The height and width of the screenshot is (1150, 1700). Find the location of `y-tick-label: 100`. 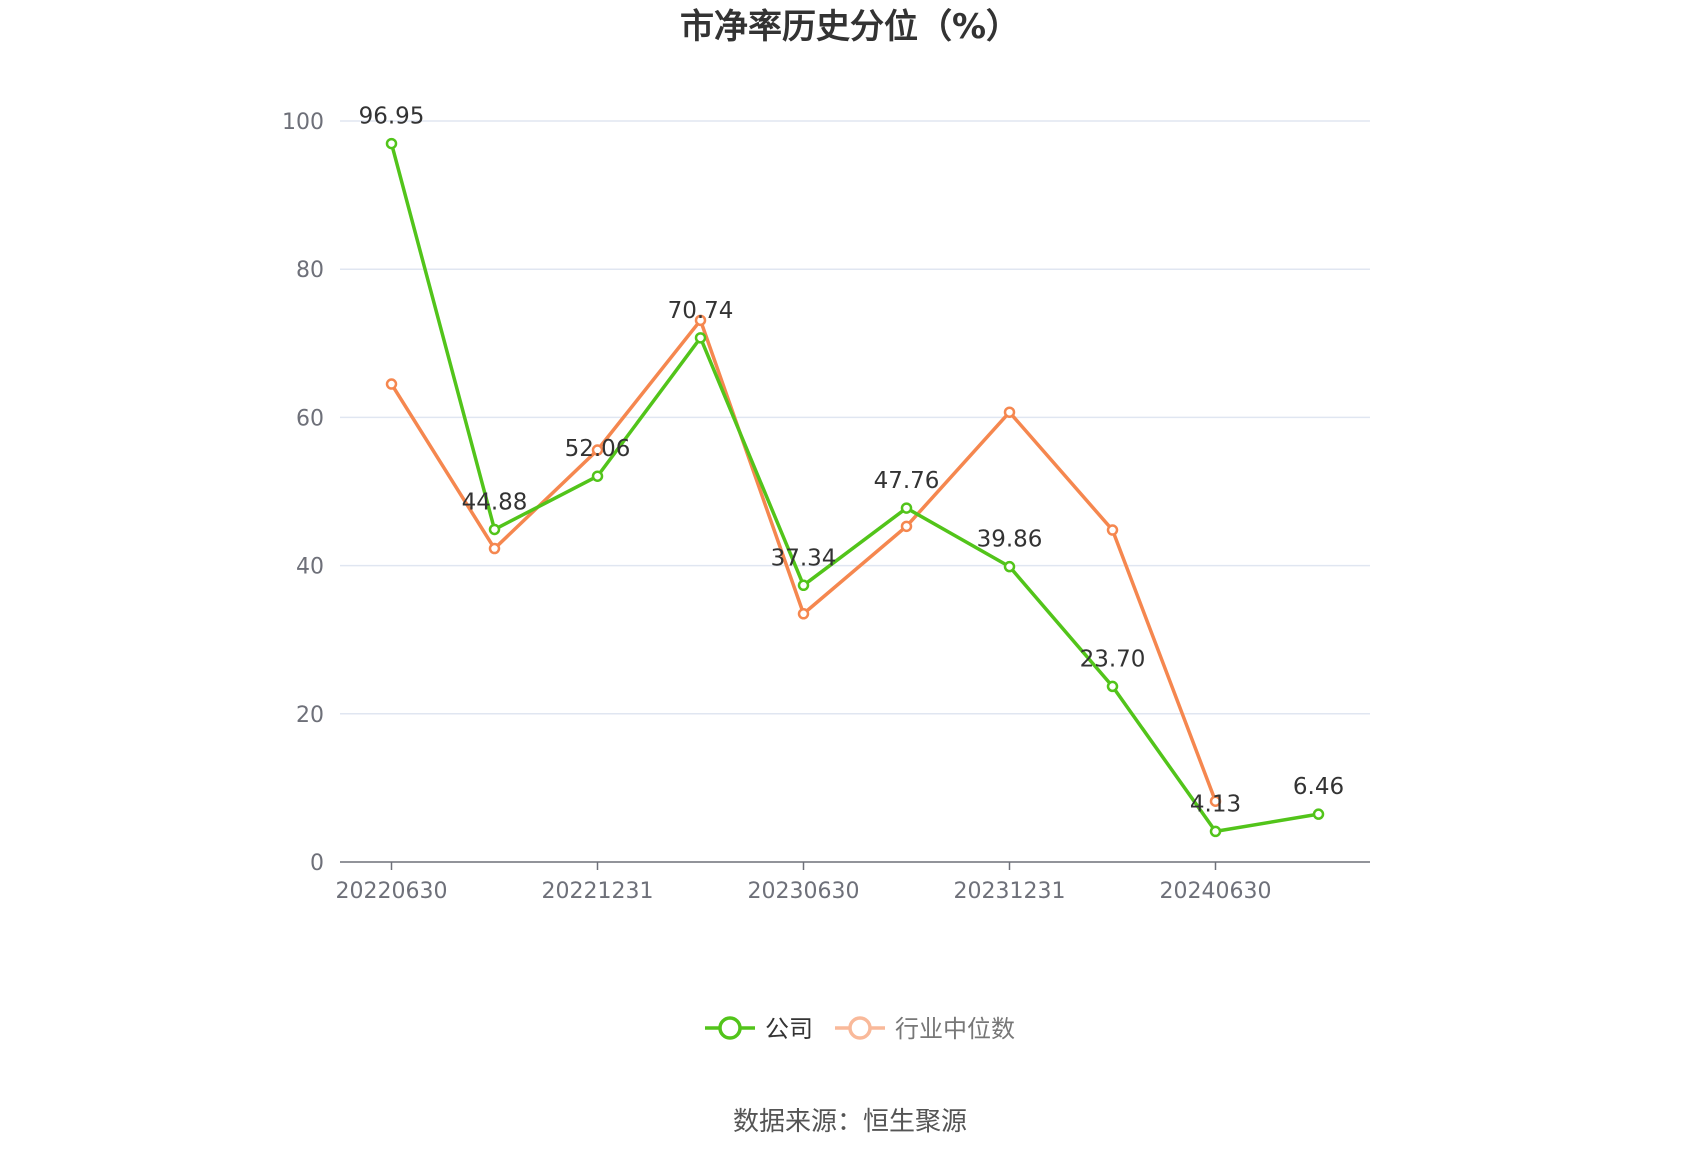

y-tick-label: 100 is located at coordinates (303, 122).